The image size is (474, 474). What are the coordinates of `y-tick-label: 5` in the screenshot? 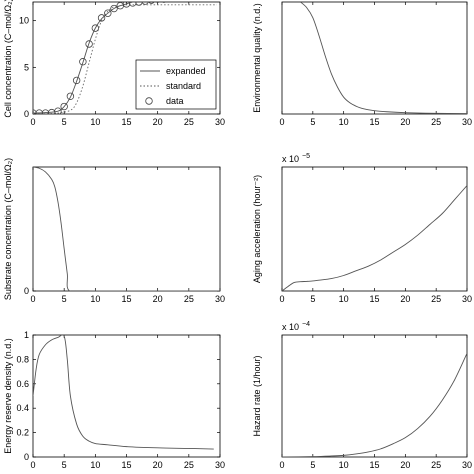 It's located at (26, 67).